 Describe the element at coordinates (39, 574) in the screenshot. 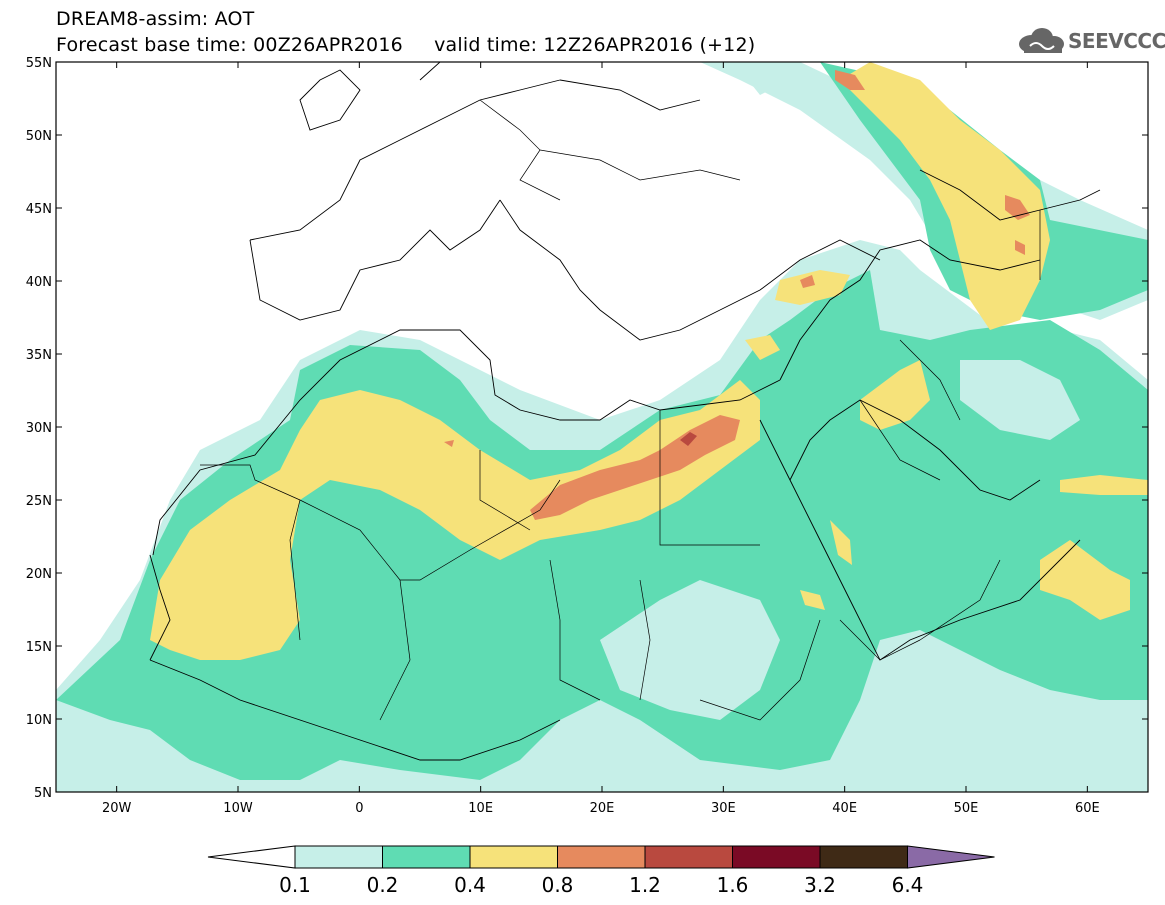

I see `lat-label: 20N` at that location.